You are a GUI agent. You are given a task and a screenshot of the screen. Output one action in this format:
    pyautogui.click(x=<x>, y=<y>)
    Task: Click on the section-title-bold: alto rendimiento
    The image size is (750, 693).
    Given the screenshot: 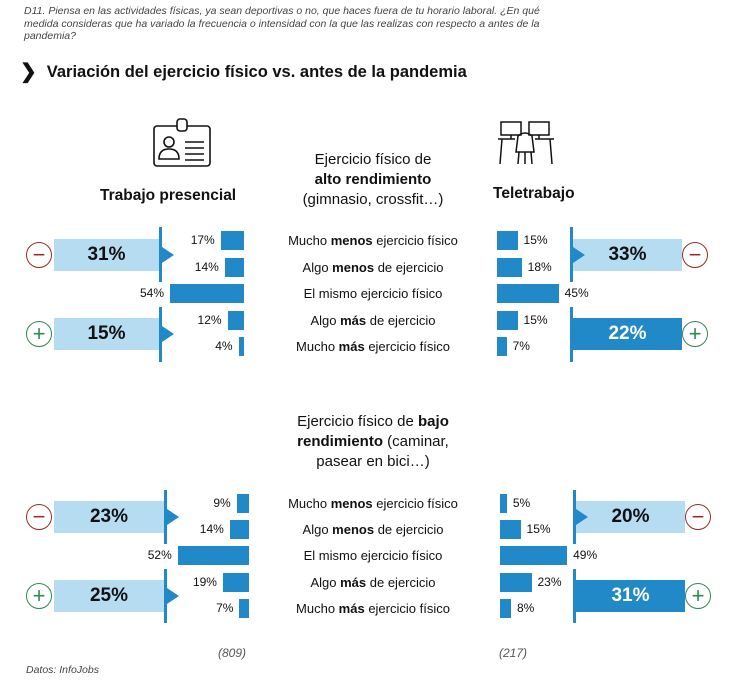 What is the action you would take?
    pyautogui.click(x=373, y=179)
    